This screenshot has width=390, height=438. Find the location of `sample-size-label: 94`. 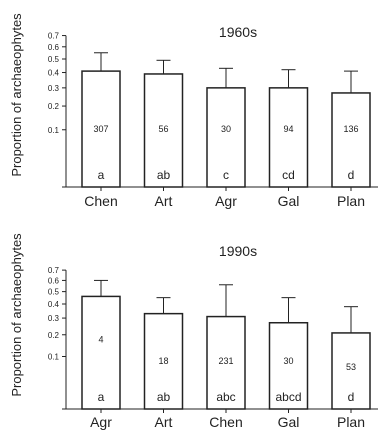

sample-size-label: 94 is located at coordinates (288, 129).